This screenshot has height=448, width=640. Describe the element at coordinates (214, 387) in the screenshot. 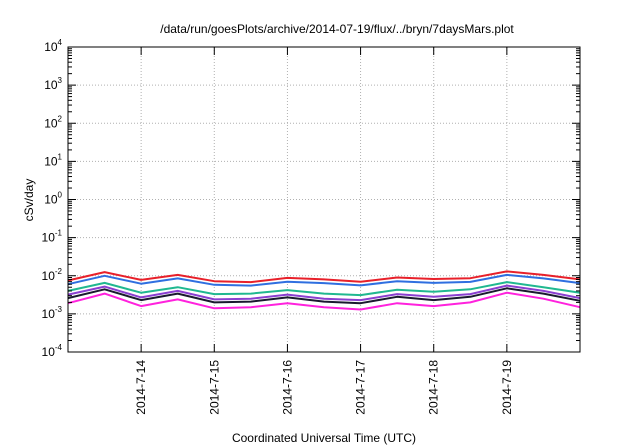

I see `x-tick-label: 2014-7-15` at that location.